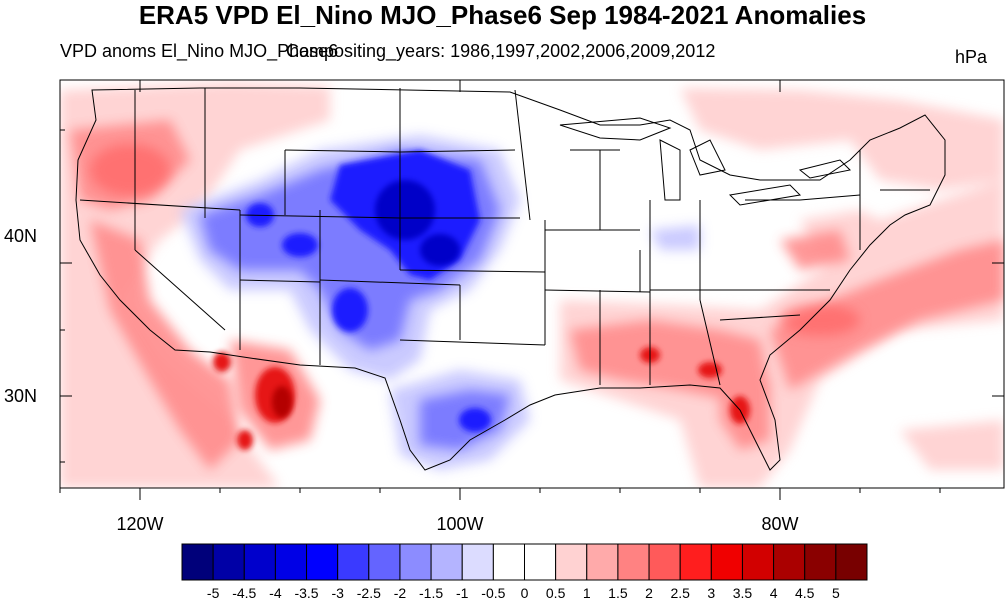  What do you see at coordinates (306, 593) in the screenshot?
I see `colorbar-label: -3.5` at bounding box center [306, 593].